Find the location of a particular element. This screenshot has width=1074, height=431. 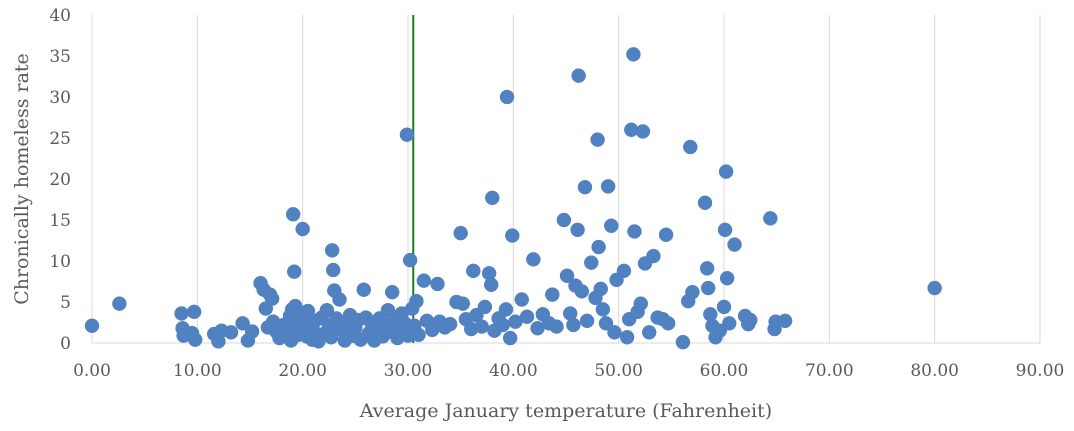

x-tick-label: 20.00 is located at coordinates (302, 371).